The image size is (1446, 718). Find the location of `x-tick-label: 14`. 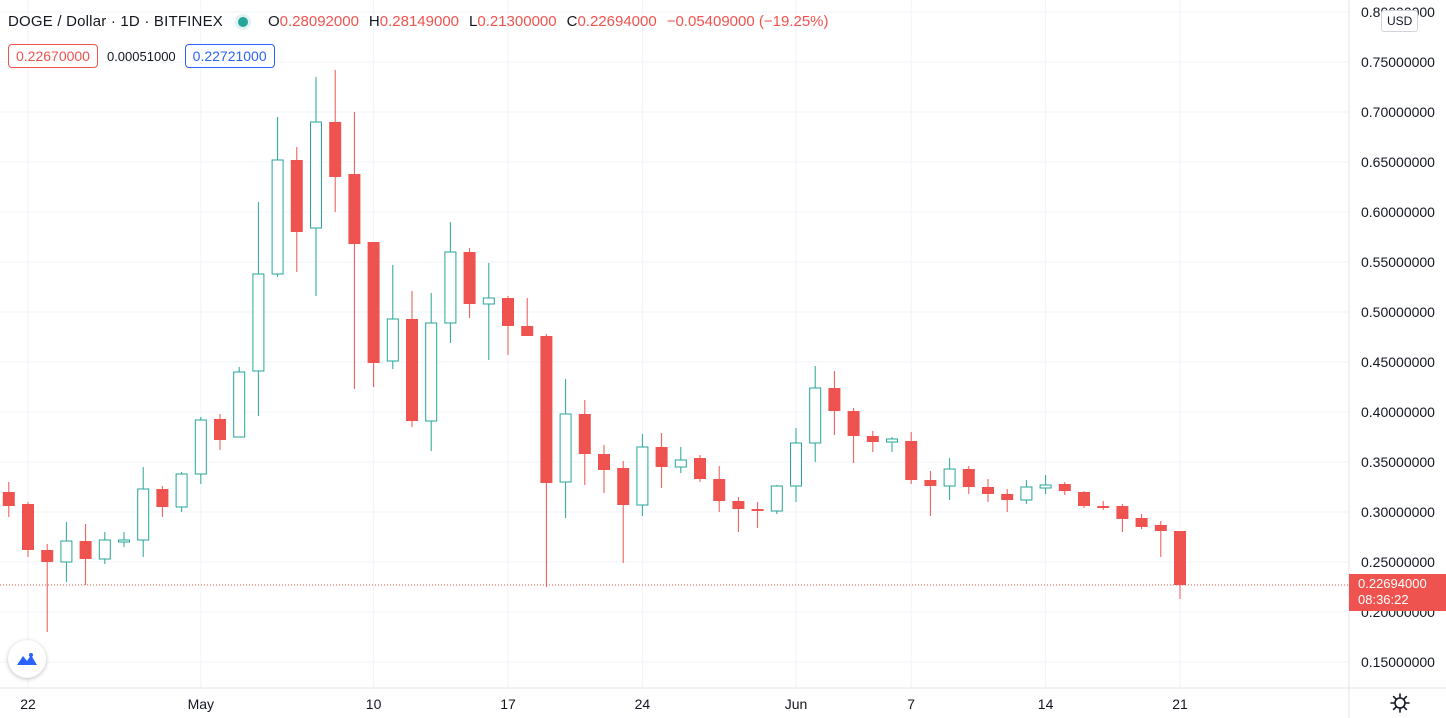

x-tick-label: 14 is located at coordinates (1046, 704).